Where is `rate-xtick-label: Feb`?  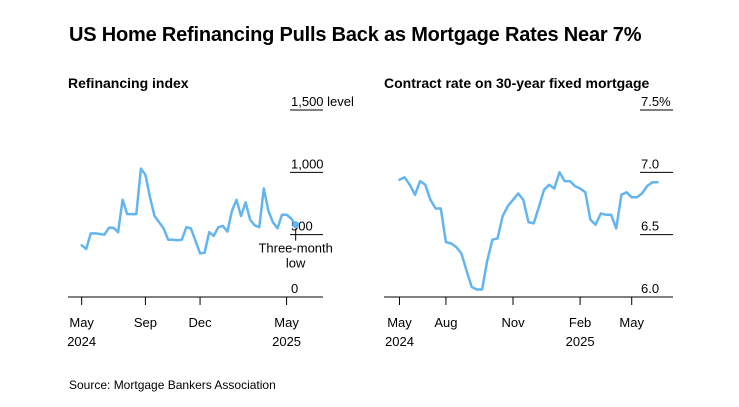 rate-xtick-label: Feb is located at coordinates (580, 322).